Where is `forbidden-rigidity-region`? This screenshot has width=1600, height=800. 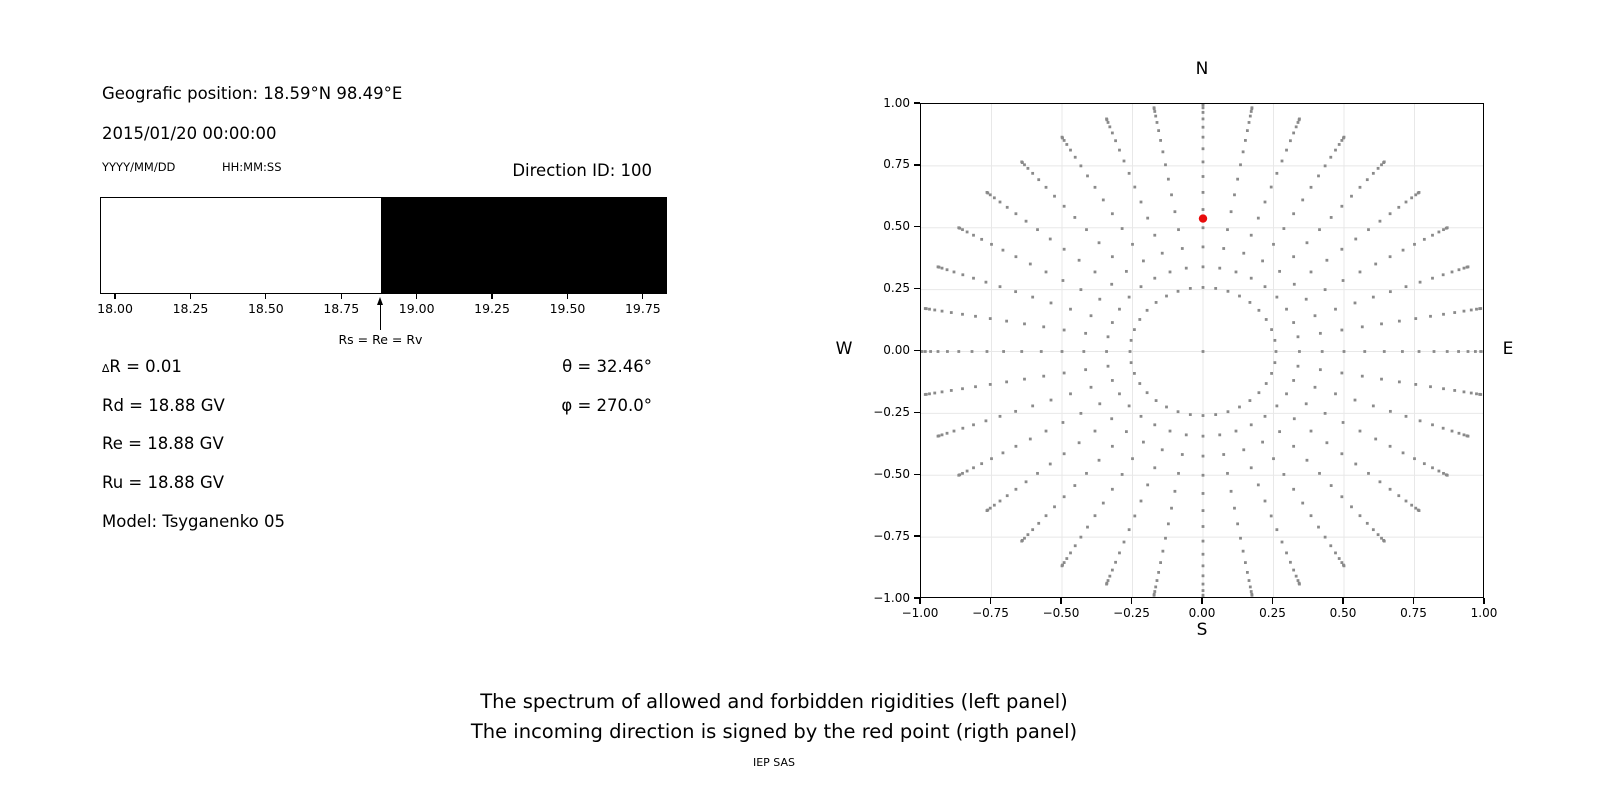 forbidden-rigidity-region is located at coordinates (523, 245).